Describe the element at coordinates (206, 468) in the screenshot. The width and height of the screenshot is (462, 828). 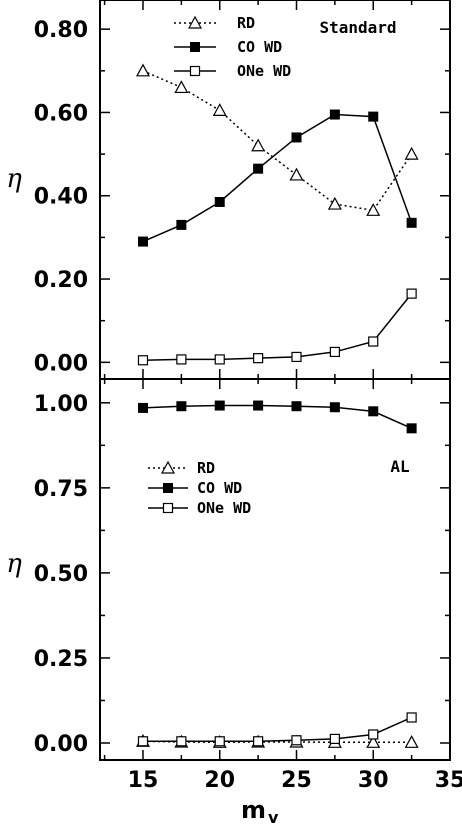
I see `p1-legend-label-0: RD` at that location.